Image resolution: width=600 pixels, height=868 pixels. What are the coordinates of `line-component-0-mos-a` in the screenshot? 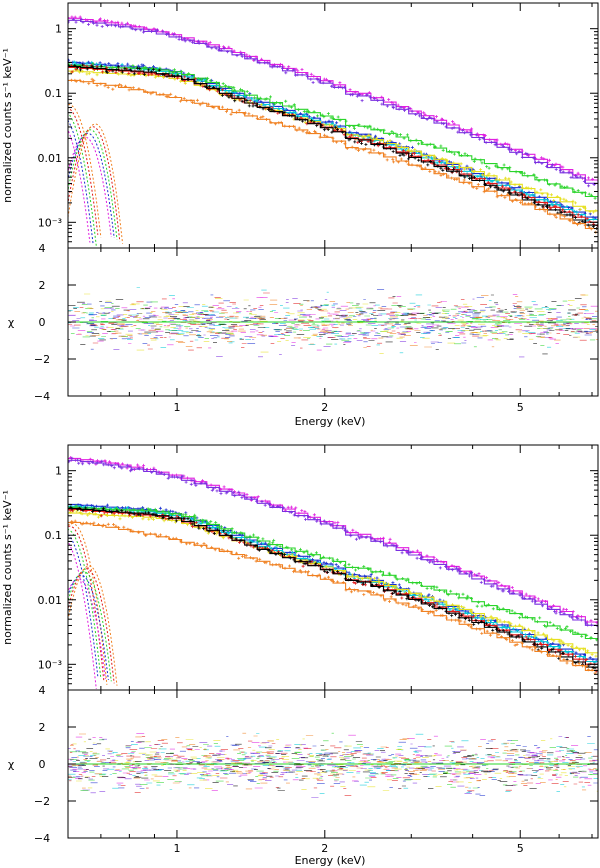 It's located at (83, 605).